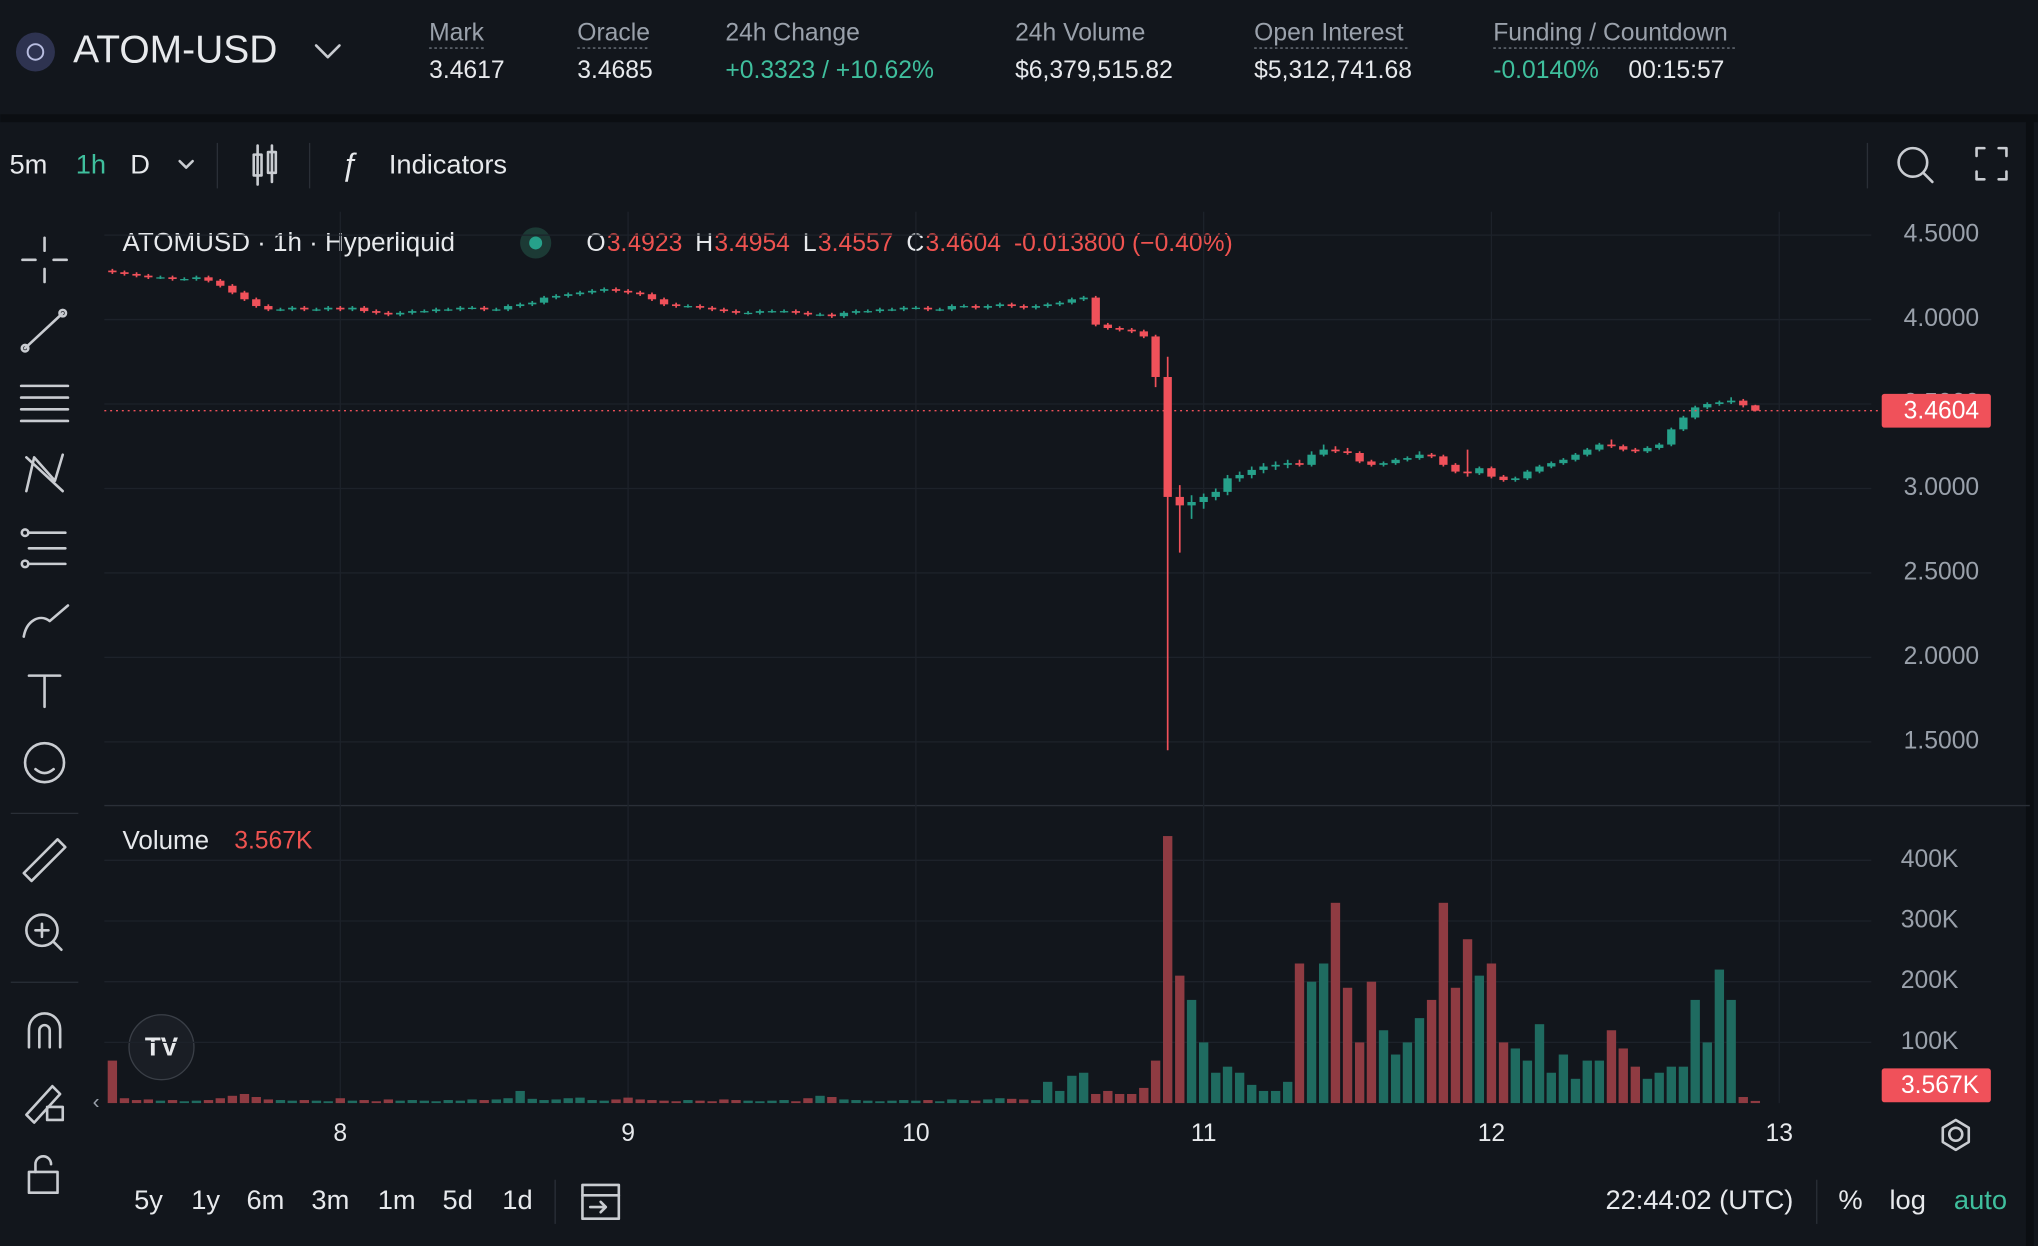 This screenshot has width=2038, height=1246. What do you see at coordinates (1980, 1199) in the screenshot?
I see `auto-toggle: auto` at bounding box center [1980, 1199].